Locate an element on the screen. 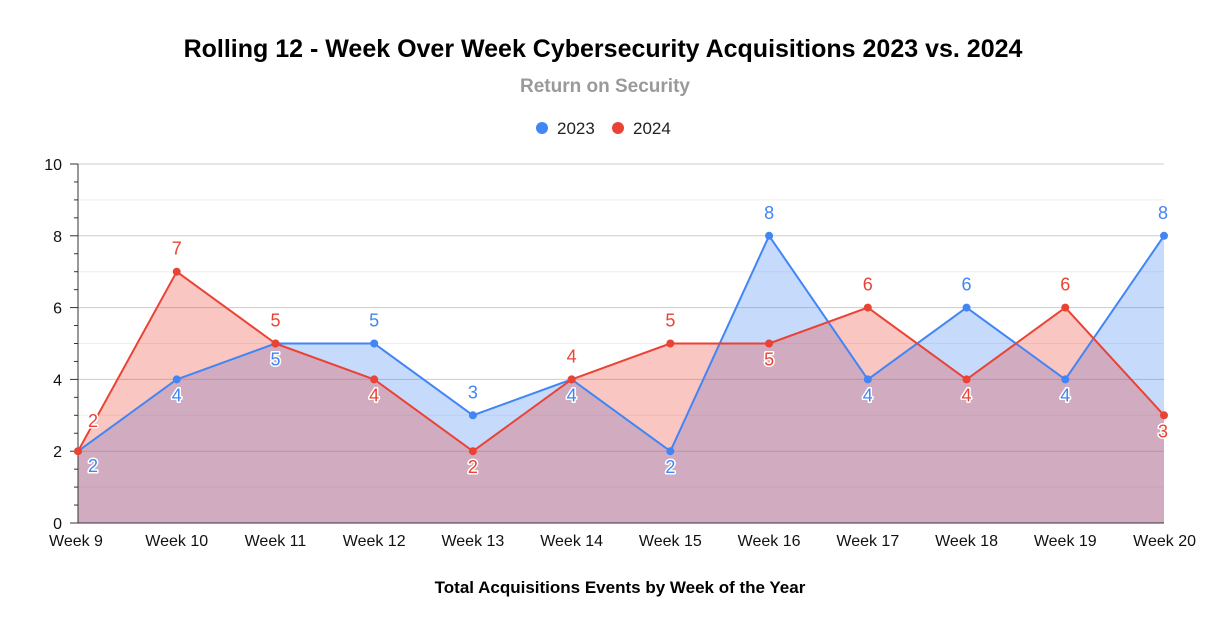 This screenshot has width=1210, height=628. x-tick-label: Week 17 is located at coordinates (867, 541).